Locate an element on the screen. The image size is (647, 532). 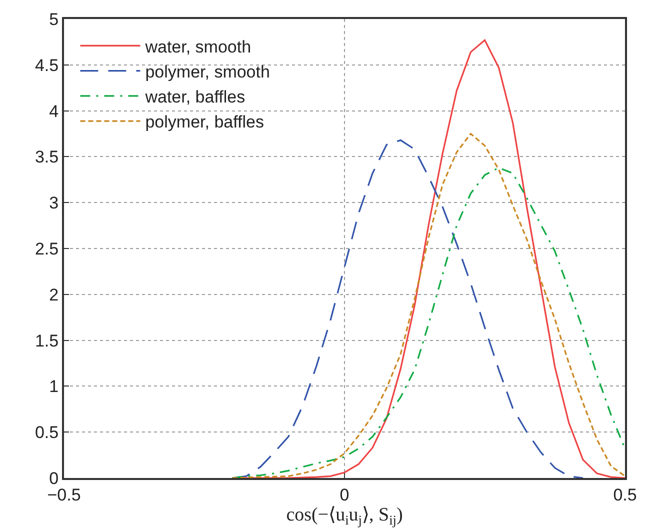
y-tick-label: 0.5 is located at coordinates (46, 432).